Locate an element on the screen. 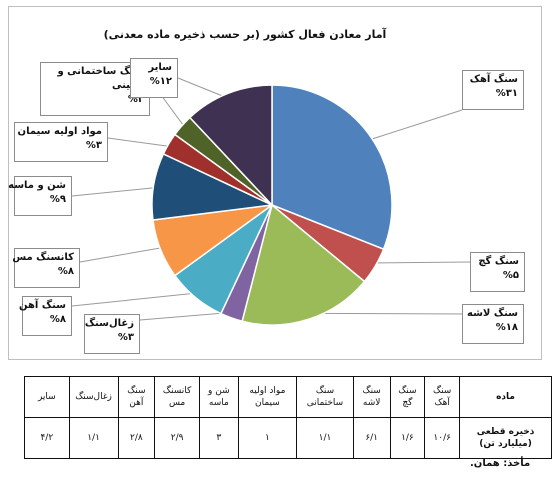 Image resolution: width=552 pixels, height=488 pixels. callout-limestone-value: %۳۱ is located at coordinates (506, 93).